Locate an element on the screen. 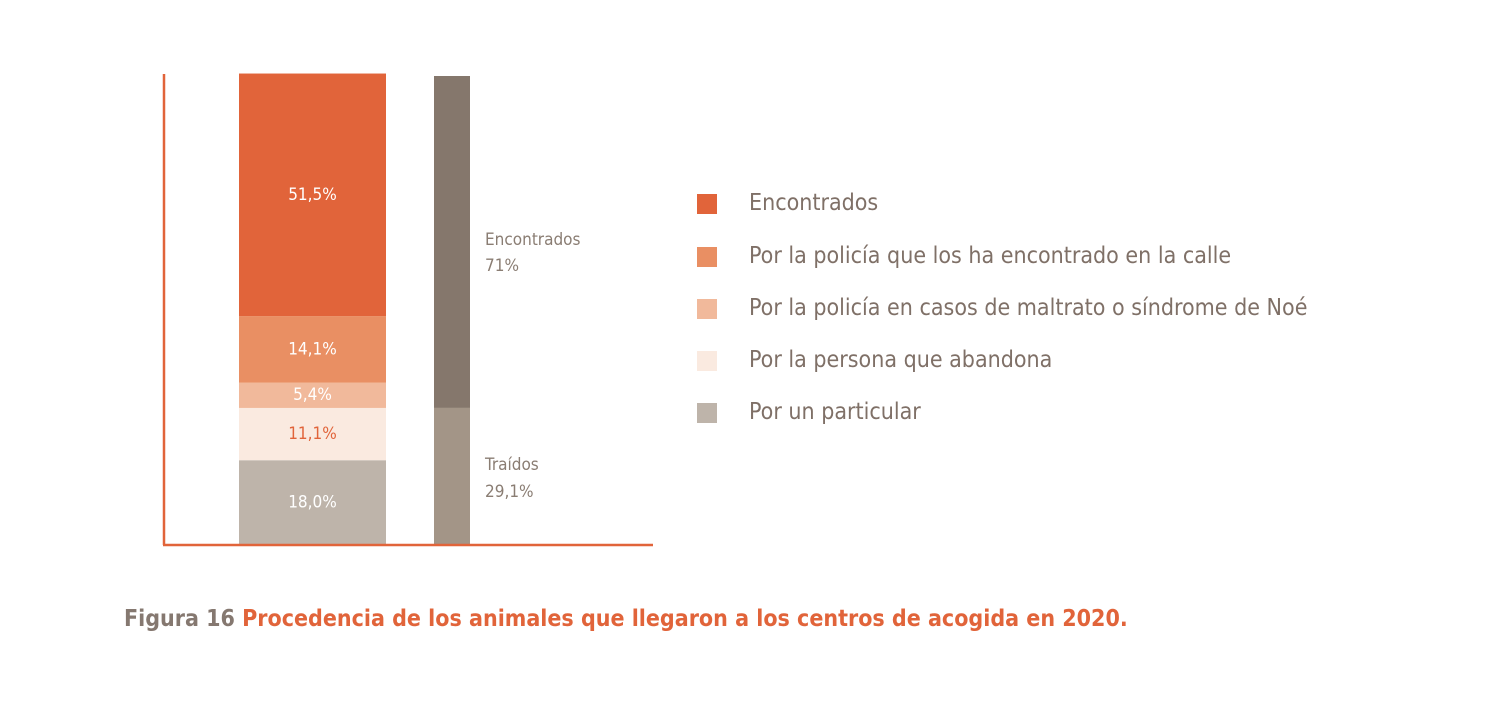 Image resolution: width=1486 pixels, height=728 pixels. bar-segment-por-un-particular is located at coordinates (312, 502).